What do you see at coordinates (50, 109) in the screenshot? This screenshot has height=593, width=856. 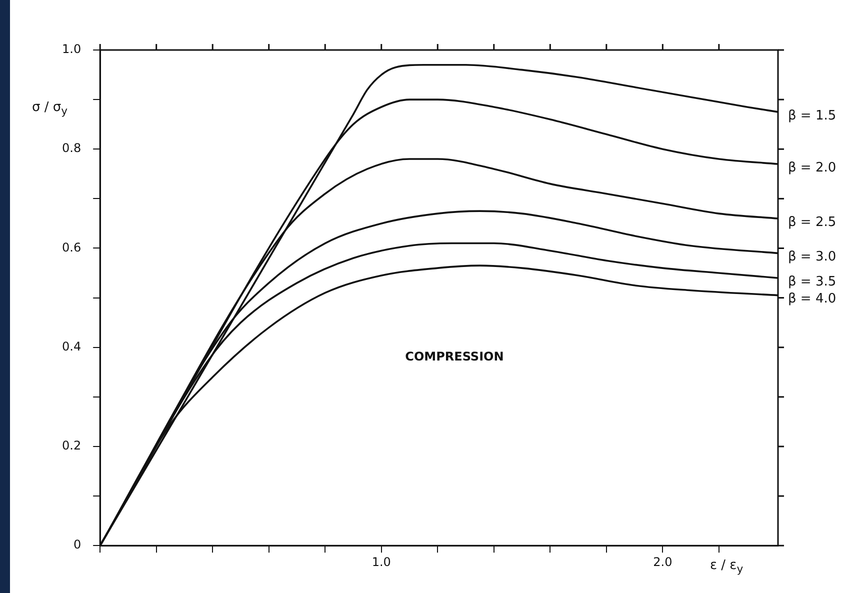 I see `y-axis-title: σ / σ$_{y}$` at bounding box center [50, 109].